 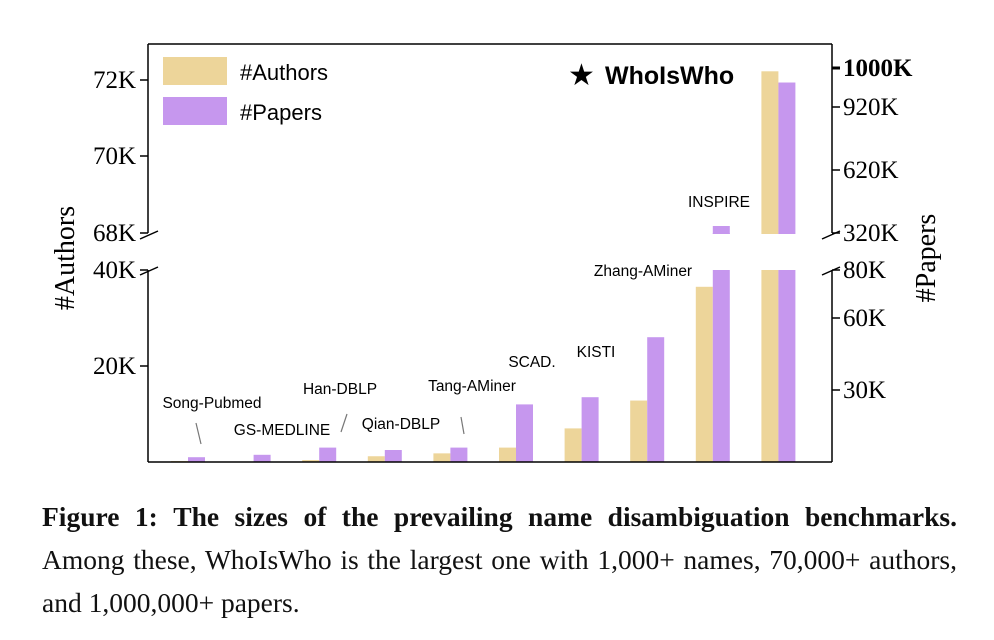 What do you see at coordinates (596, 352) in the screenshot?
I see `category-label-kisti: KISTI` at bounding box center [596, 352].